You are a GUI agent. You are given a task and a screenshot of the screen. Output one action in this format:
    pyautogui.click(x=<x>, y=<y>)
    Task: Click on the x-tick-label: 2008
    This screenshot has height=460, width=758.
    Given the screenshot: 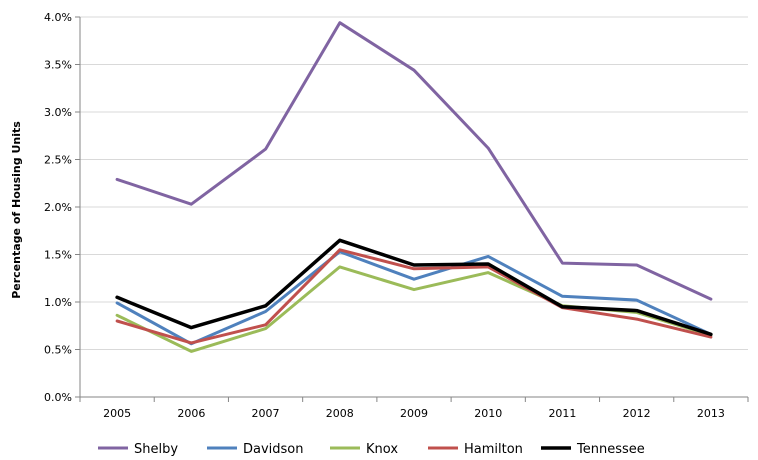 What is the action you would take?
    pyautogui.click(x=340, y=413)
    